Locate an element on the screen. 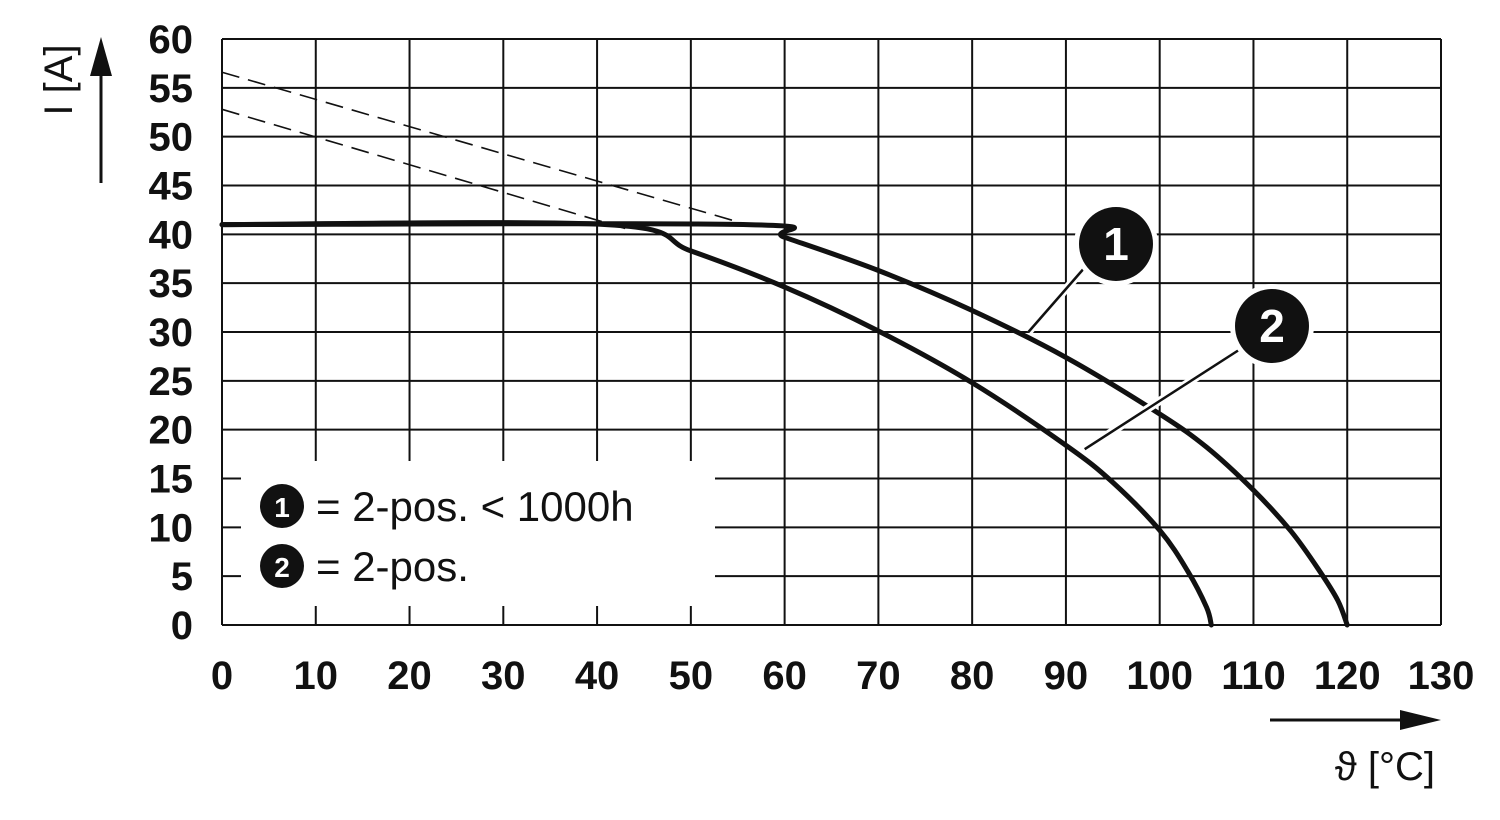 This screenshot has height=820, width=1500. y-tick-label-10: 10 is located at coordinates (171, 528).